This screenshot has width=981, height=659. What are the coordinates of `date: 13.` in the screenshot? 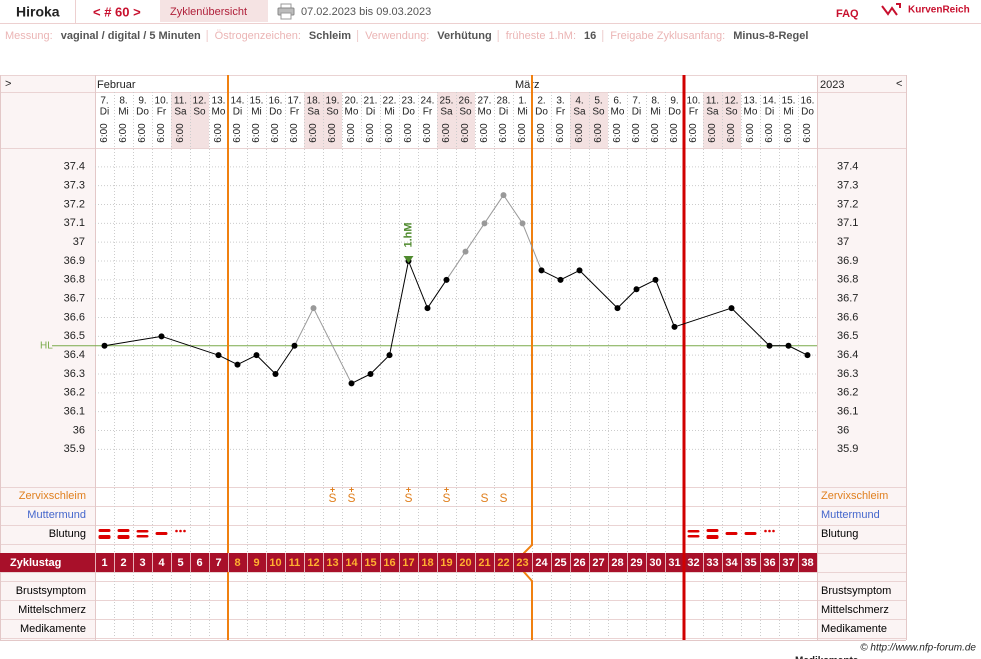 It's located at (219, 101).